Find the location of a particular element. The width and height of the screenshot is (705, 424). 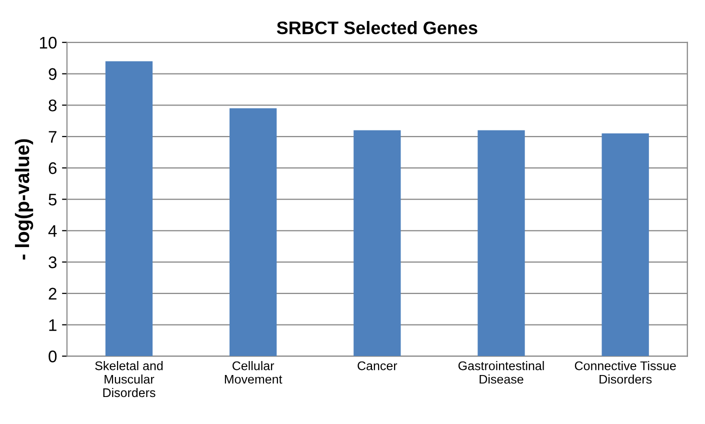

y-tick-label: 9 is located at coordinates (52, 74).